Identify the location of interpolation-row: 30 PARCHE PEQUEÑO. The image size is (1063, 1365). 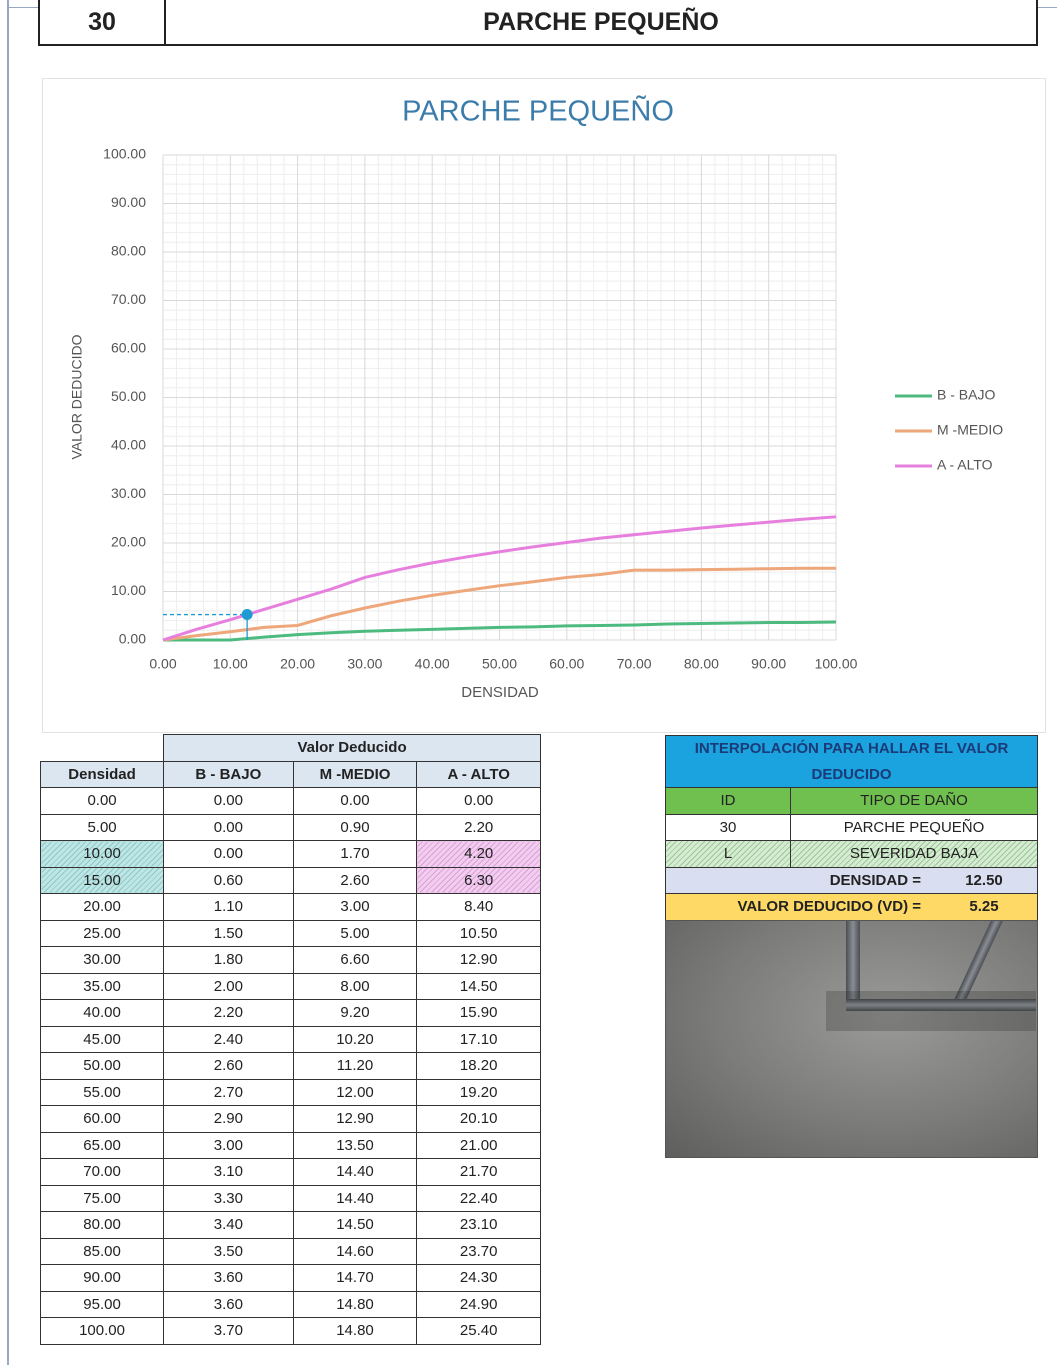
(851, 827).